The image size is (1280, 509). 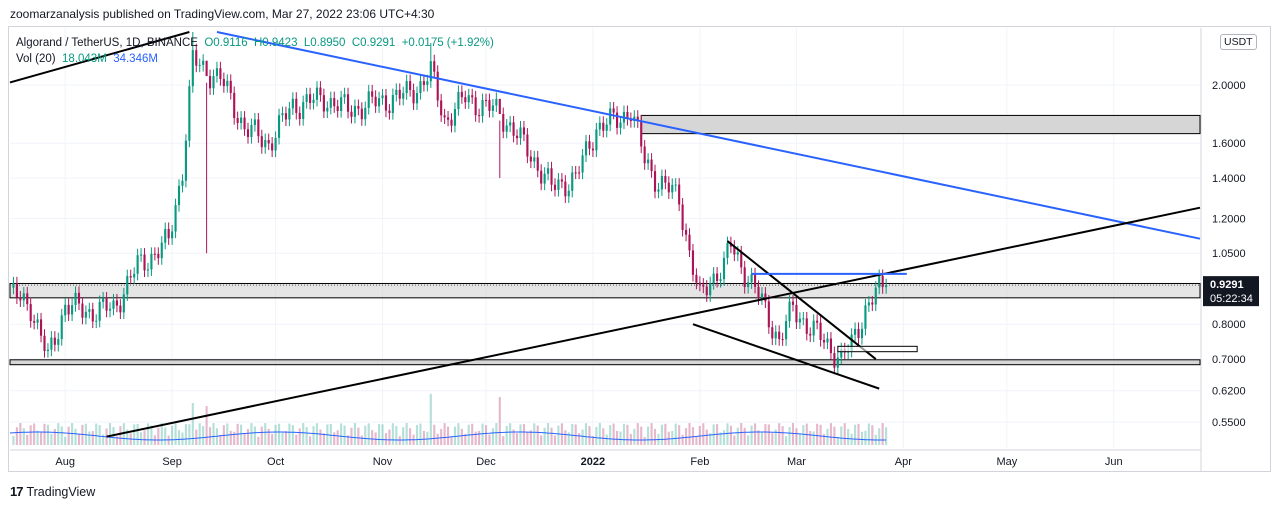 I want to click on volume-ma-line, so click(x=448, y=436).